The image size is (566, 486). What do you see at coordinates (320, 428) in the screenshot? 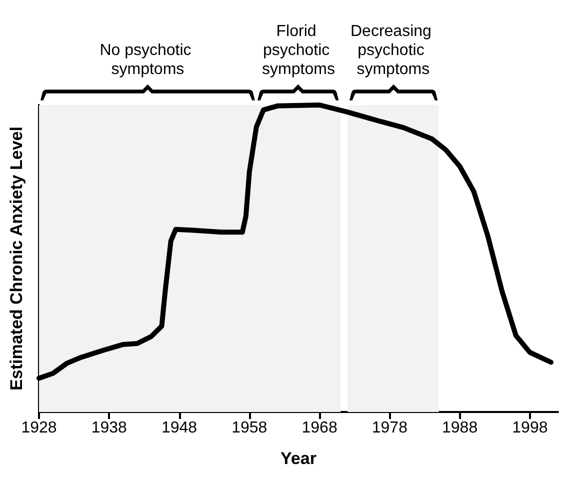
I see `x-tick-label: 1968` at bounding box center [320, 428].